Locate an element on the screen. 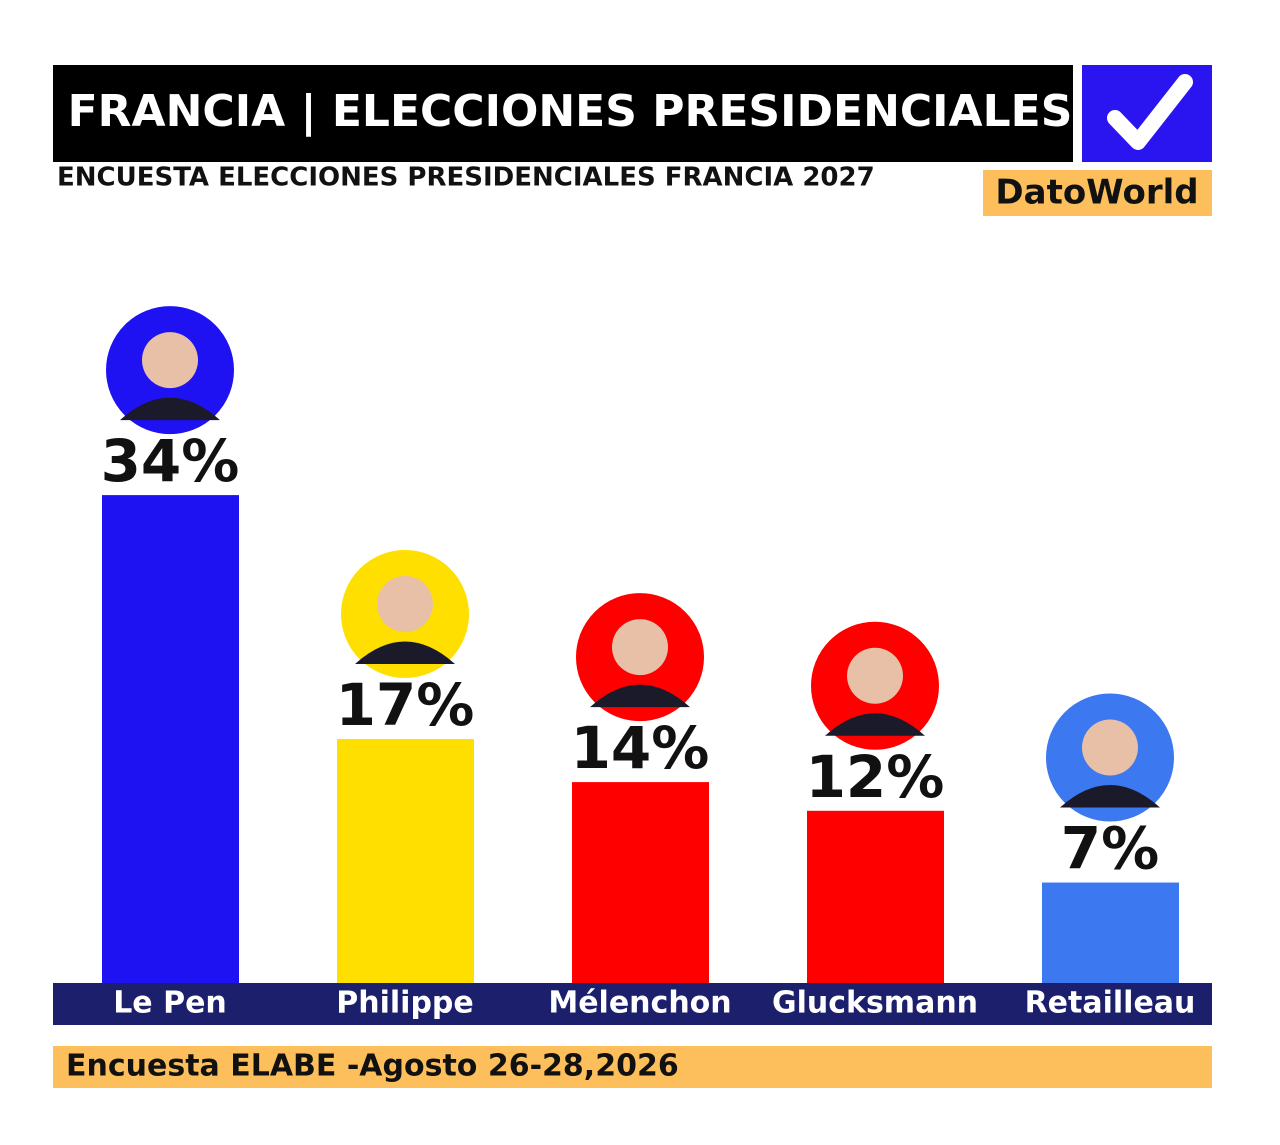 This screenshot has height=1145, width=1280. source: Encuesta ELABE -Agosto 26-28,2026 is located at coordinates (372, 1066).